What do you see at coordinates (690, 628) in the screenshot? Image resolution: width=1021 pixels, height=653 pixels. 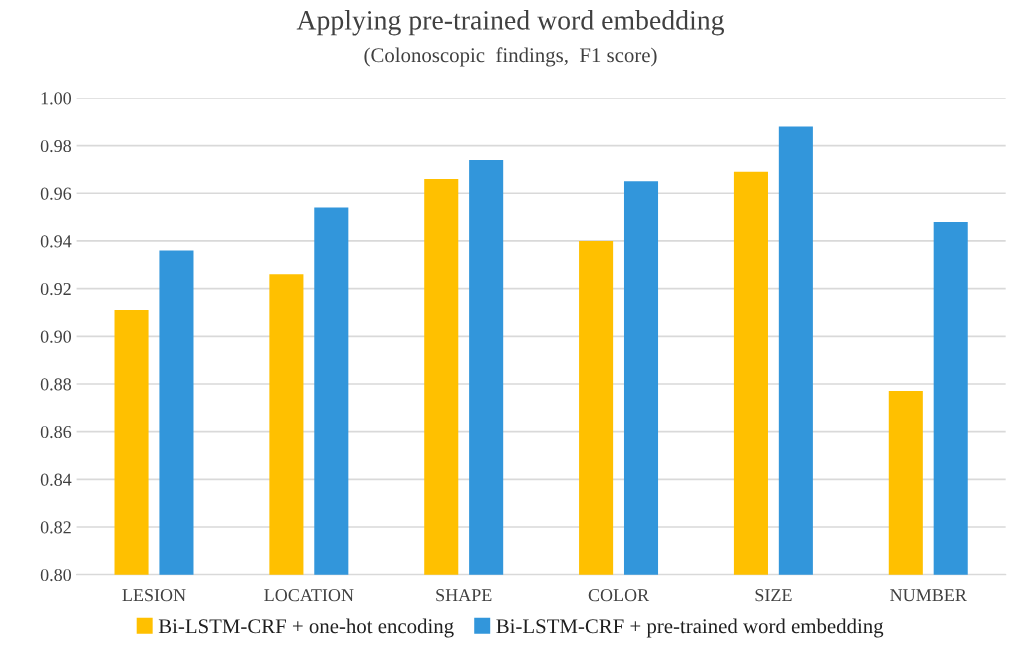 I see `legend-label: Bi-LSTM-CRF + pre-trained word embedding` at bounding box center [690, 628].